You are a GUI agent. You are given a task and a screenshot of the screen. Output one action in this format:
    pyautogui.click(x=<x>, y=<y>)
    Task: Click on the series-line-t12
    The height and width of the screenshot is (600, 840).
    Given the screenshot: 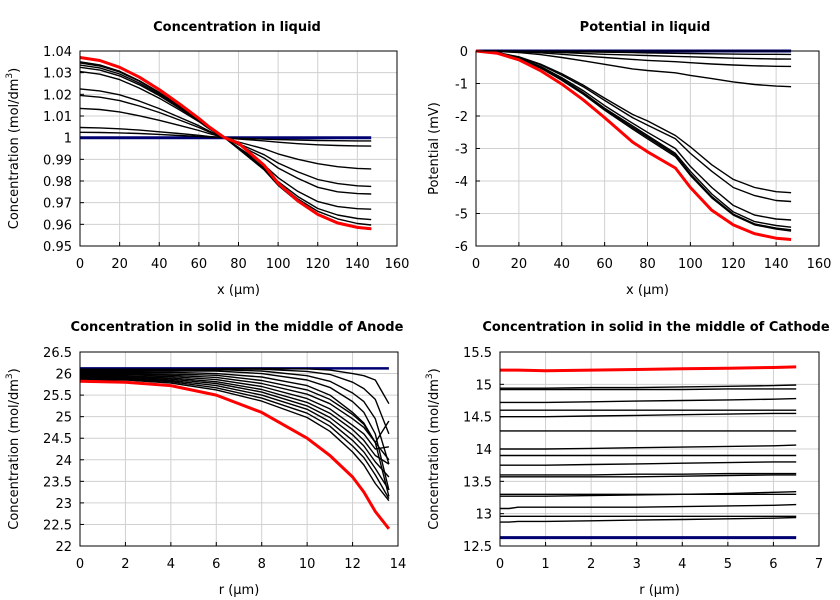 What is the action you would take?
    pyautogui.click(x=234, y=438)
    